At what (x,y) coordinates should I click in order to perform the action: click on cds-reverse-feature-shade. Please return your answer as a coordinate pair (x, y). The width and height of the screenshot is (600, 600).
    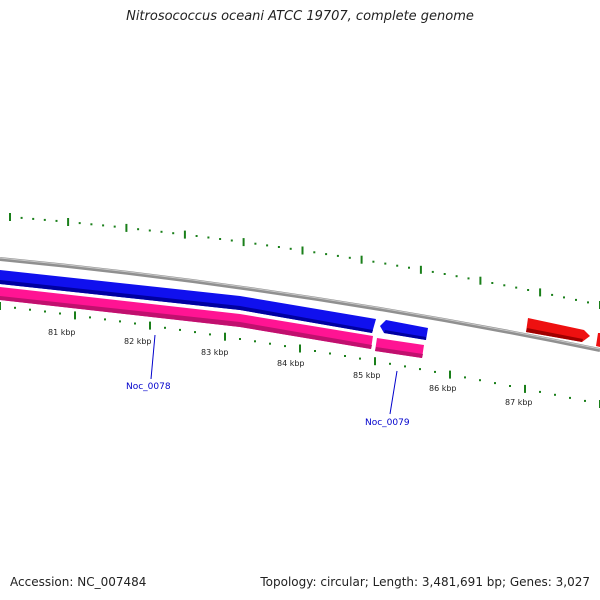
    Looking at the image, I should click on (186, 306).